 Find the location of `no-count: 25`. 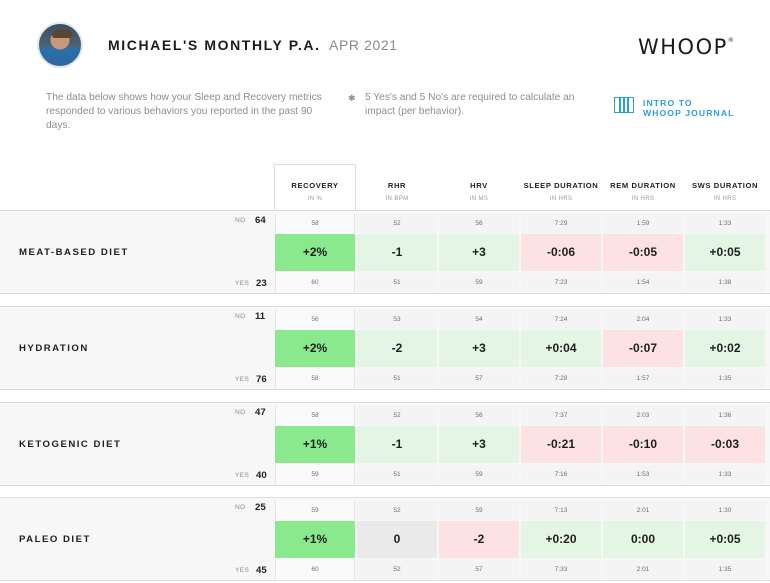

no-count: 25 is located at coordinates (260, 507).